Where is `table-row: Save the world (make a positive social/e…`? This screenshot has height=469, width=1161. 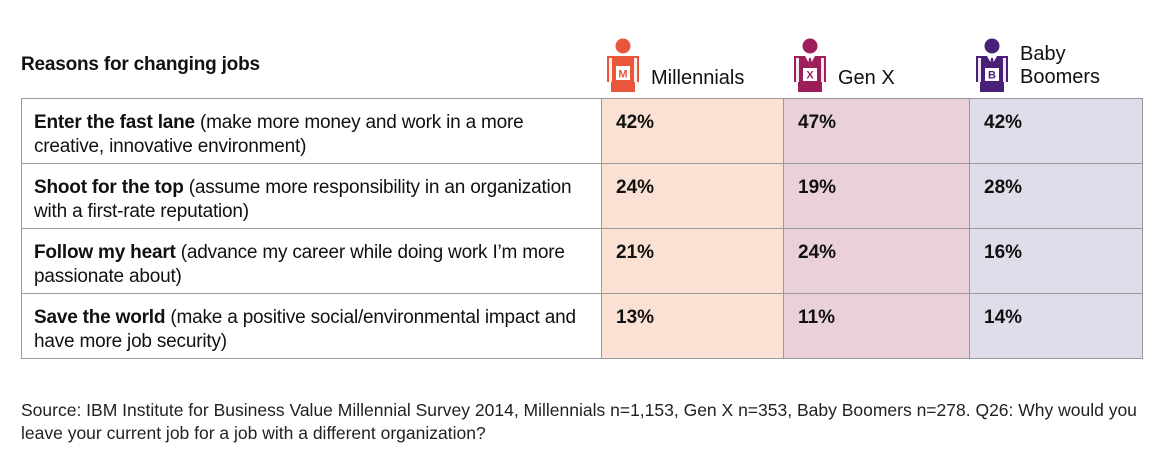
table-row: Save the world (make a positive social/e… is located at coordinates (582, 326).